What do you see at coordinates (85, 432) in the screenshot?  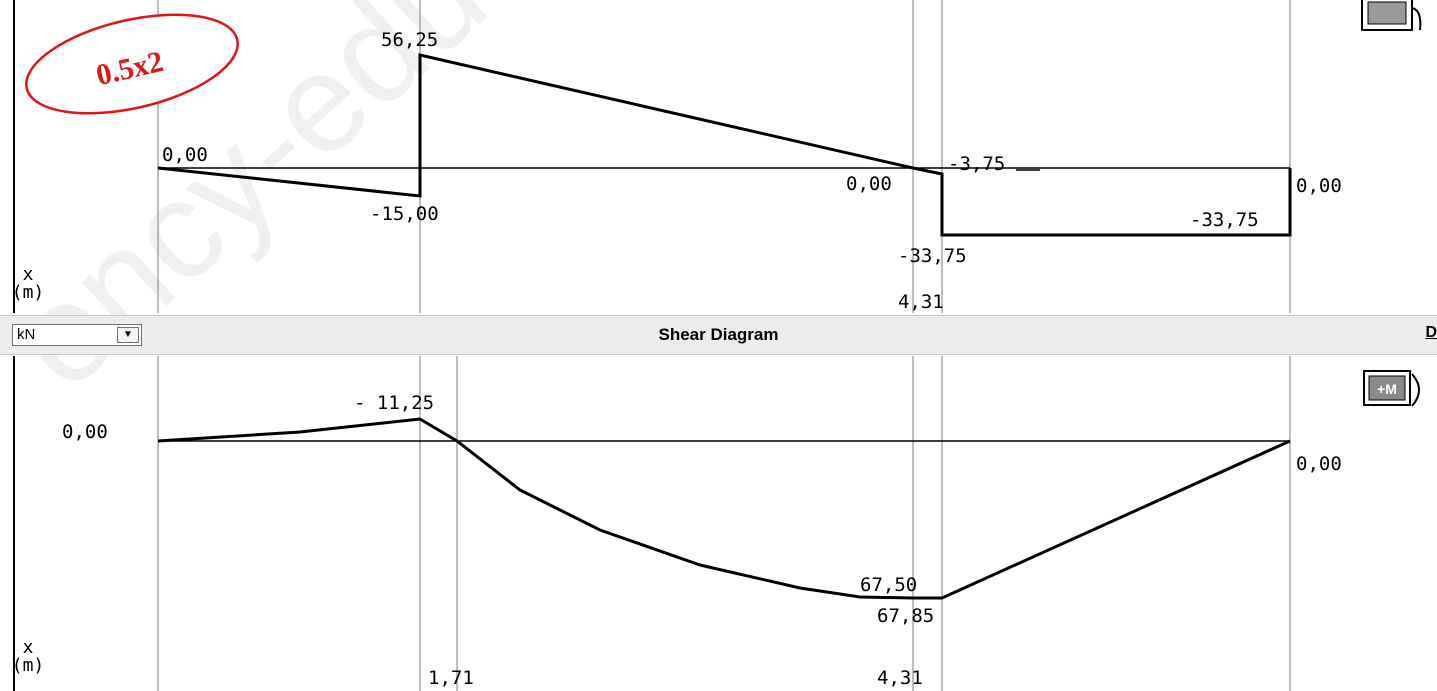 I see `moment-label-start: 0,00` at bounding box center [85, 432].